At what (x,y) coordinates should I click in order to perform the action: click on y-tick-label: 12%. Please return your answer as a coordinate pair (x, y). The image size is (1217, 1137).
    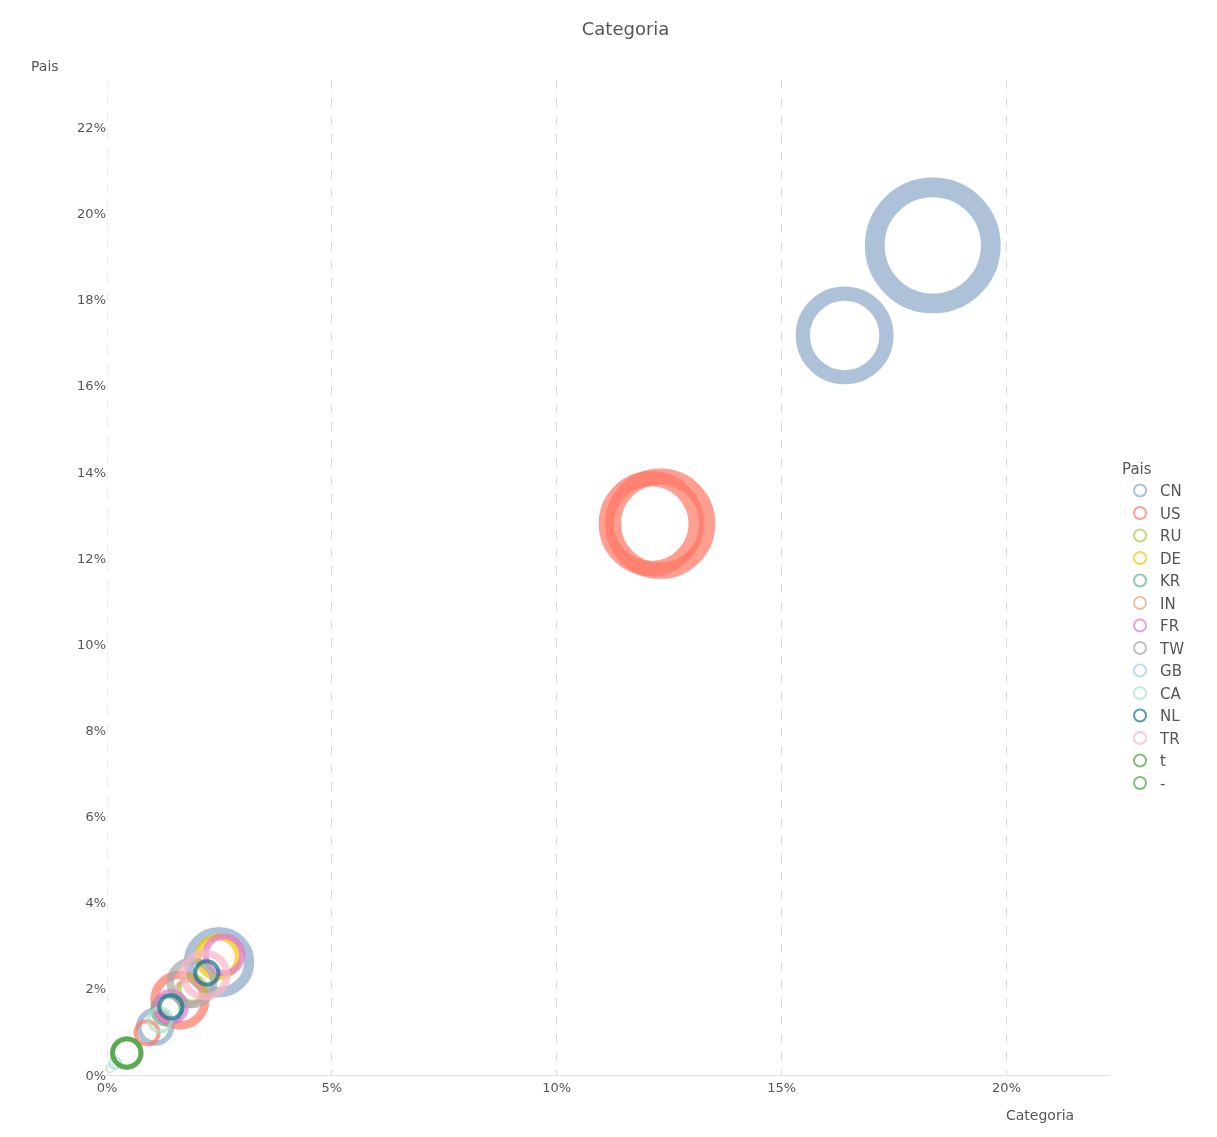
    Looking at the image, I should click on (91, 558).